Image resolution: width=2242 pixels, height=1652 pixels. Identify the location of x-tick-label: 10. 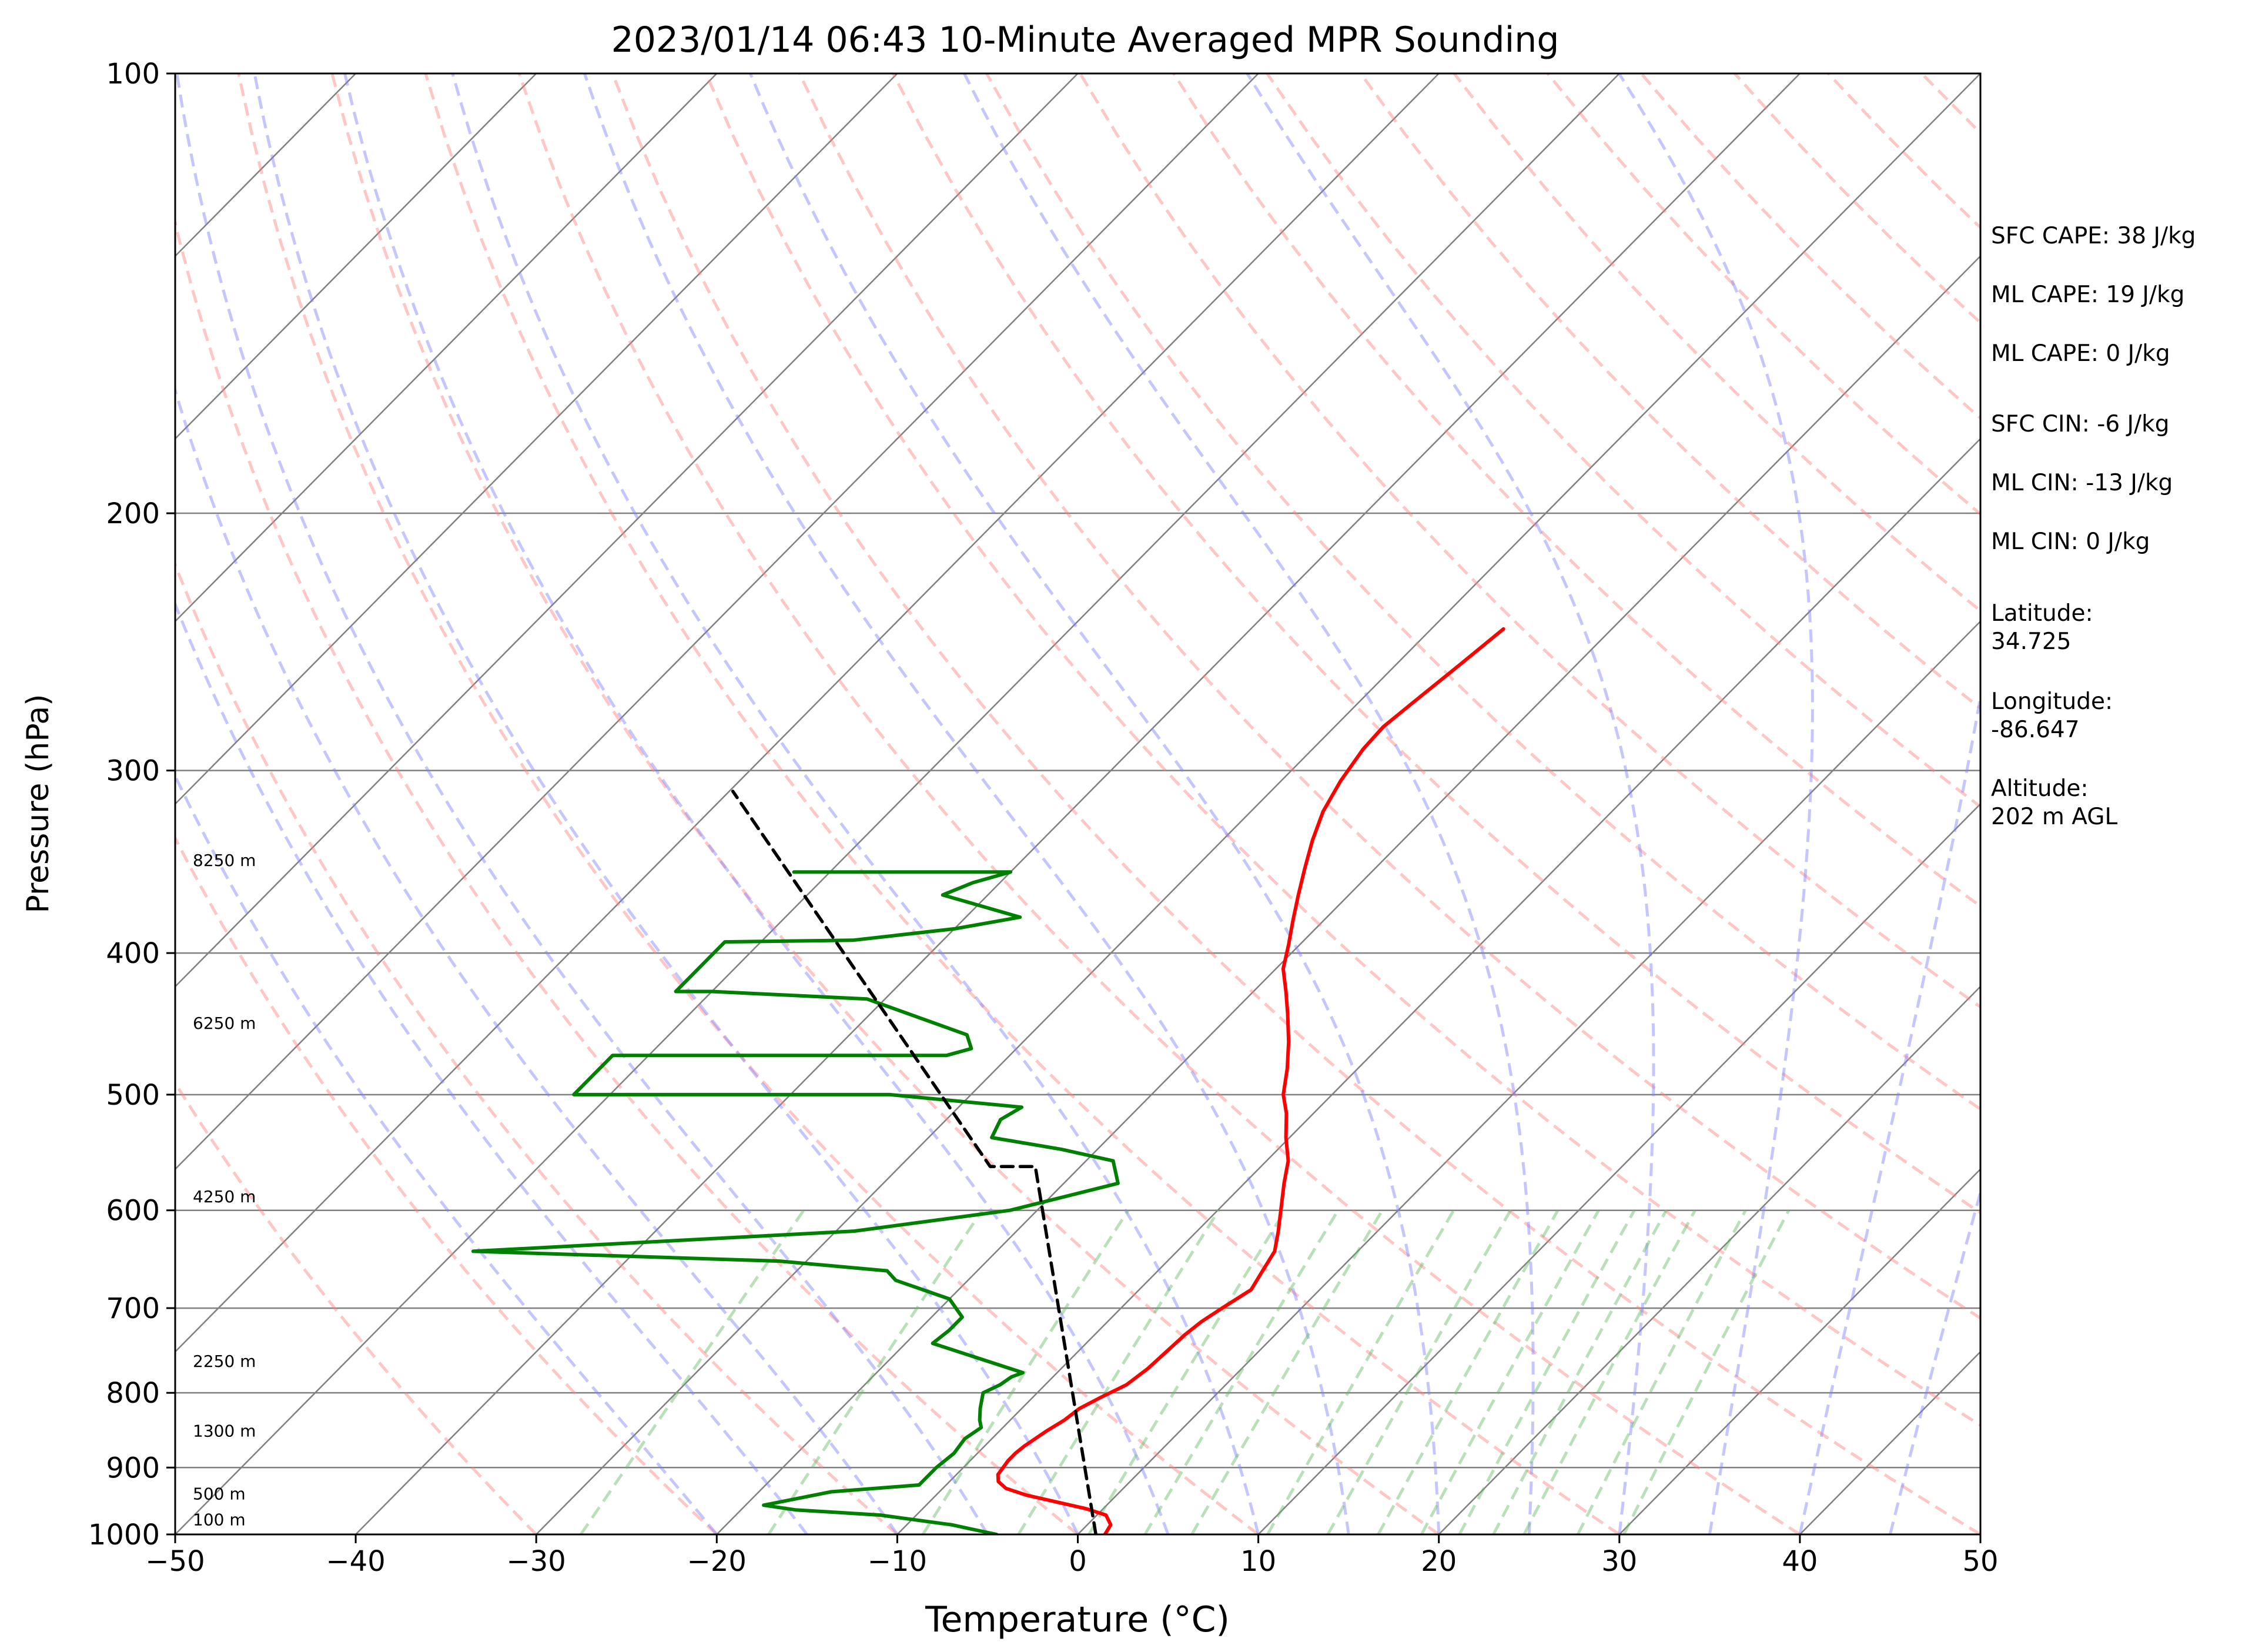
(1258, 1562).